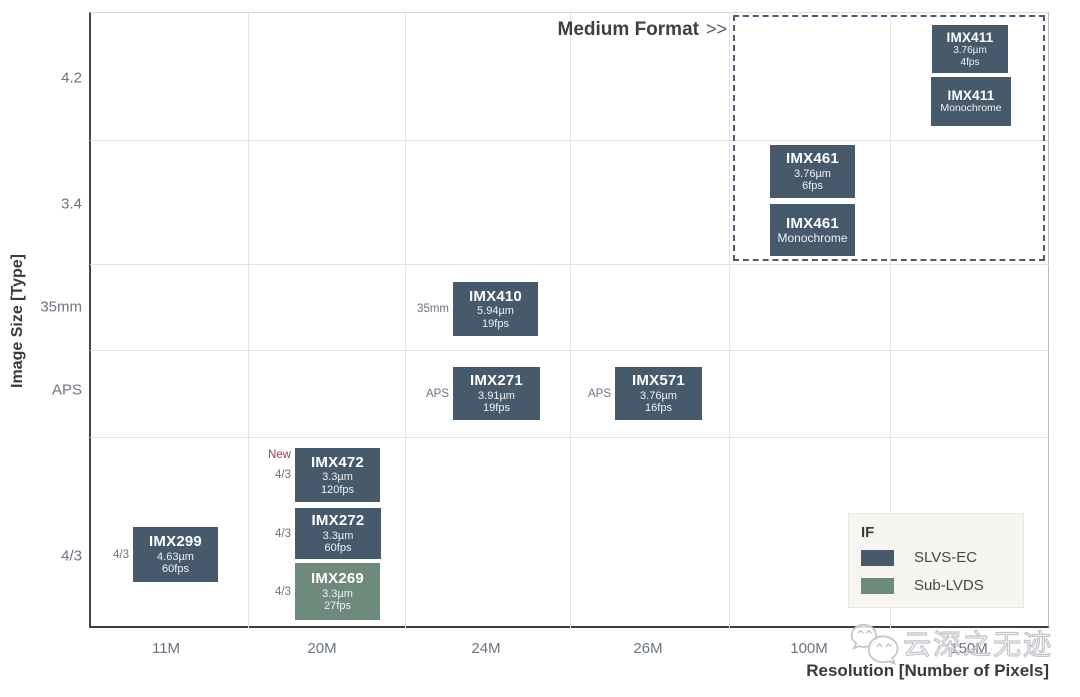  Describe the element at coordinates (658, 381) in the screenshot. I see `sensor-name: IMX571` at that location.